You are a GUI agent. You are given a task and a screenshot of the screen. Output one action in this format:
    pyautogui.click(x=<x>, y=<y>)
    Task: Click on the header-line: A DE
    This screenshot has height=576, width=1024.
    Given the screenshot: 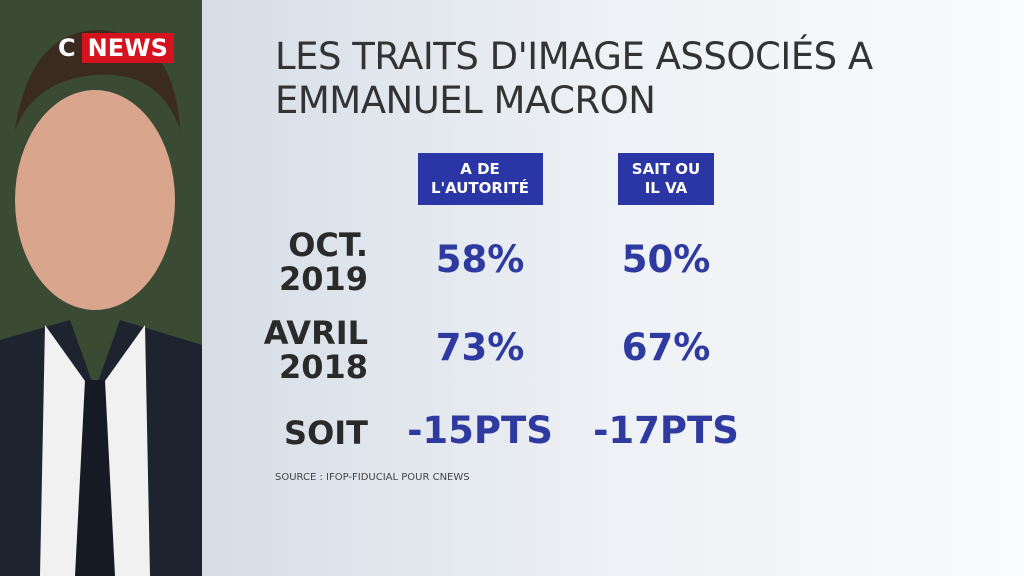 What is the action you would take?
    pyautogui.click(x=480, y=169)
    